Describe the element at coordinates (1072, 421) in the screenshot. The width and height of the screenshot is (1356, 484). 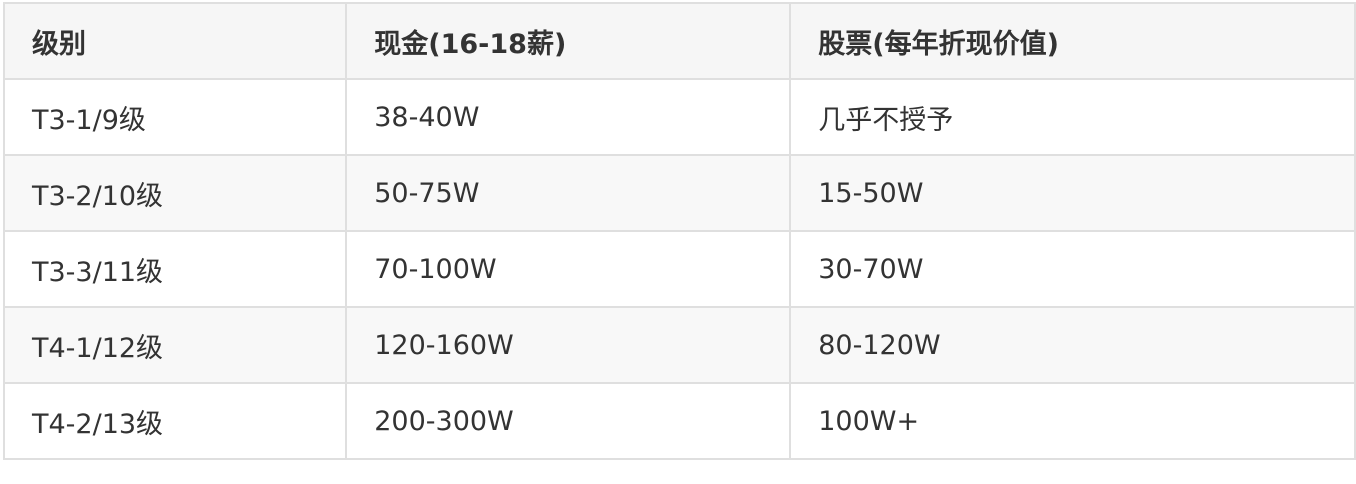
I see `cell-stock: 100W+` at that location.